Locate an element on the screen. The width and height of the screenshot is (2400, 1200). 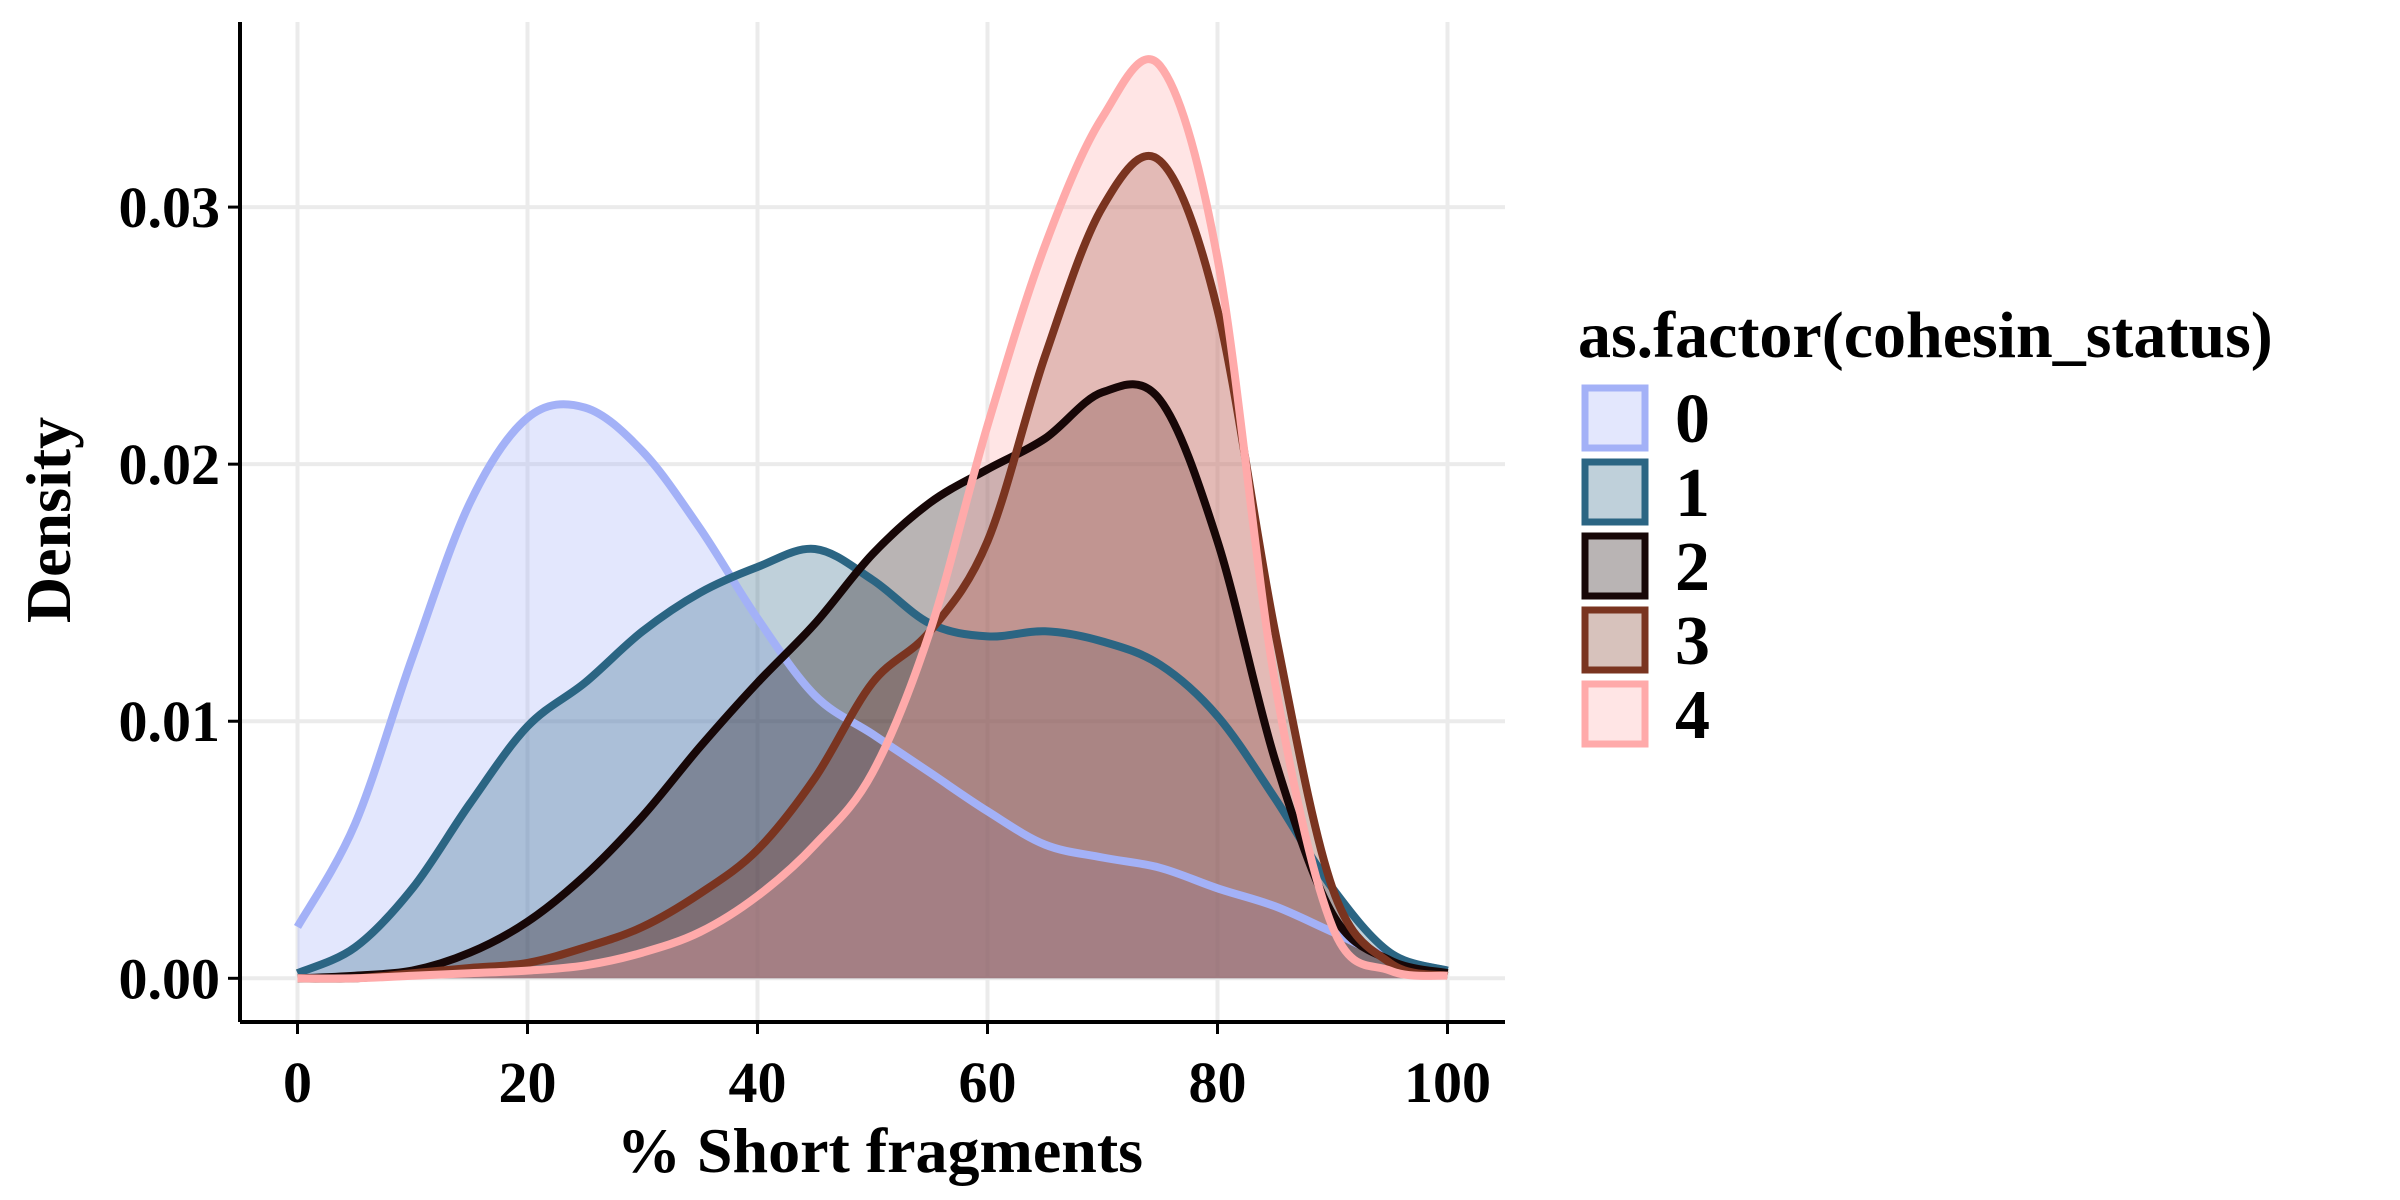
x-tick-label: 80 is located at coordinates (1218, 1082).